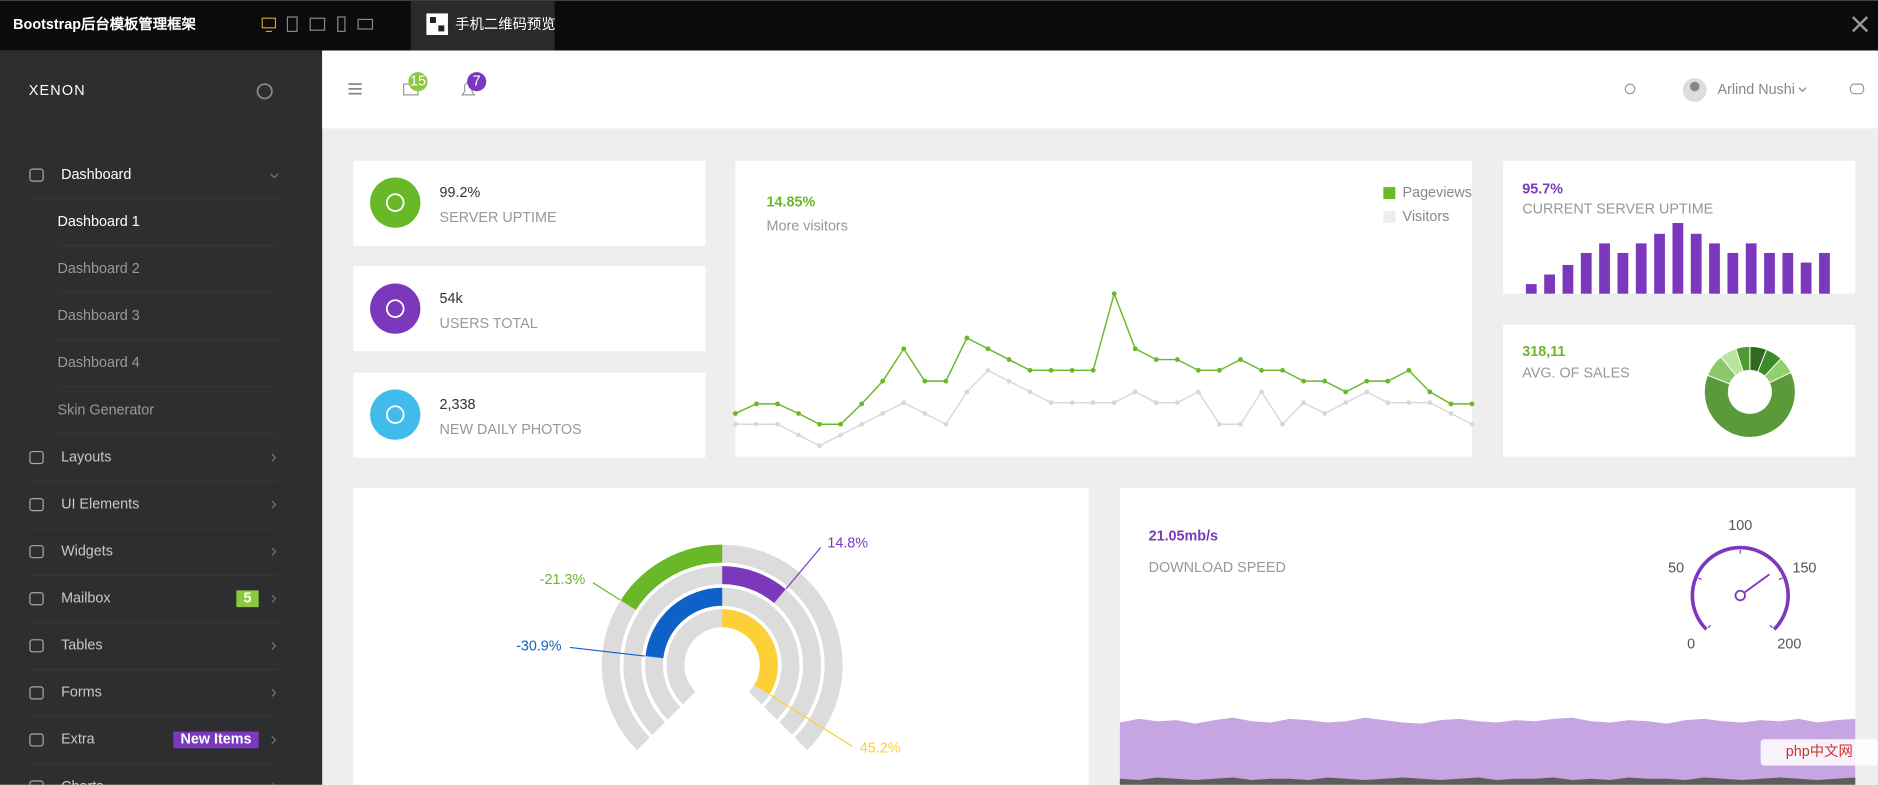 This screenshot has height=785, width=1878. What do you see at coordinates (1860, 24) in the screenshot?
I see `close-button` at bounding box center [1860, 24].